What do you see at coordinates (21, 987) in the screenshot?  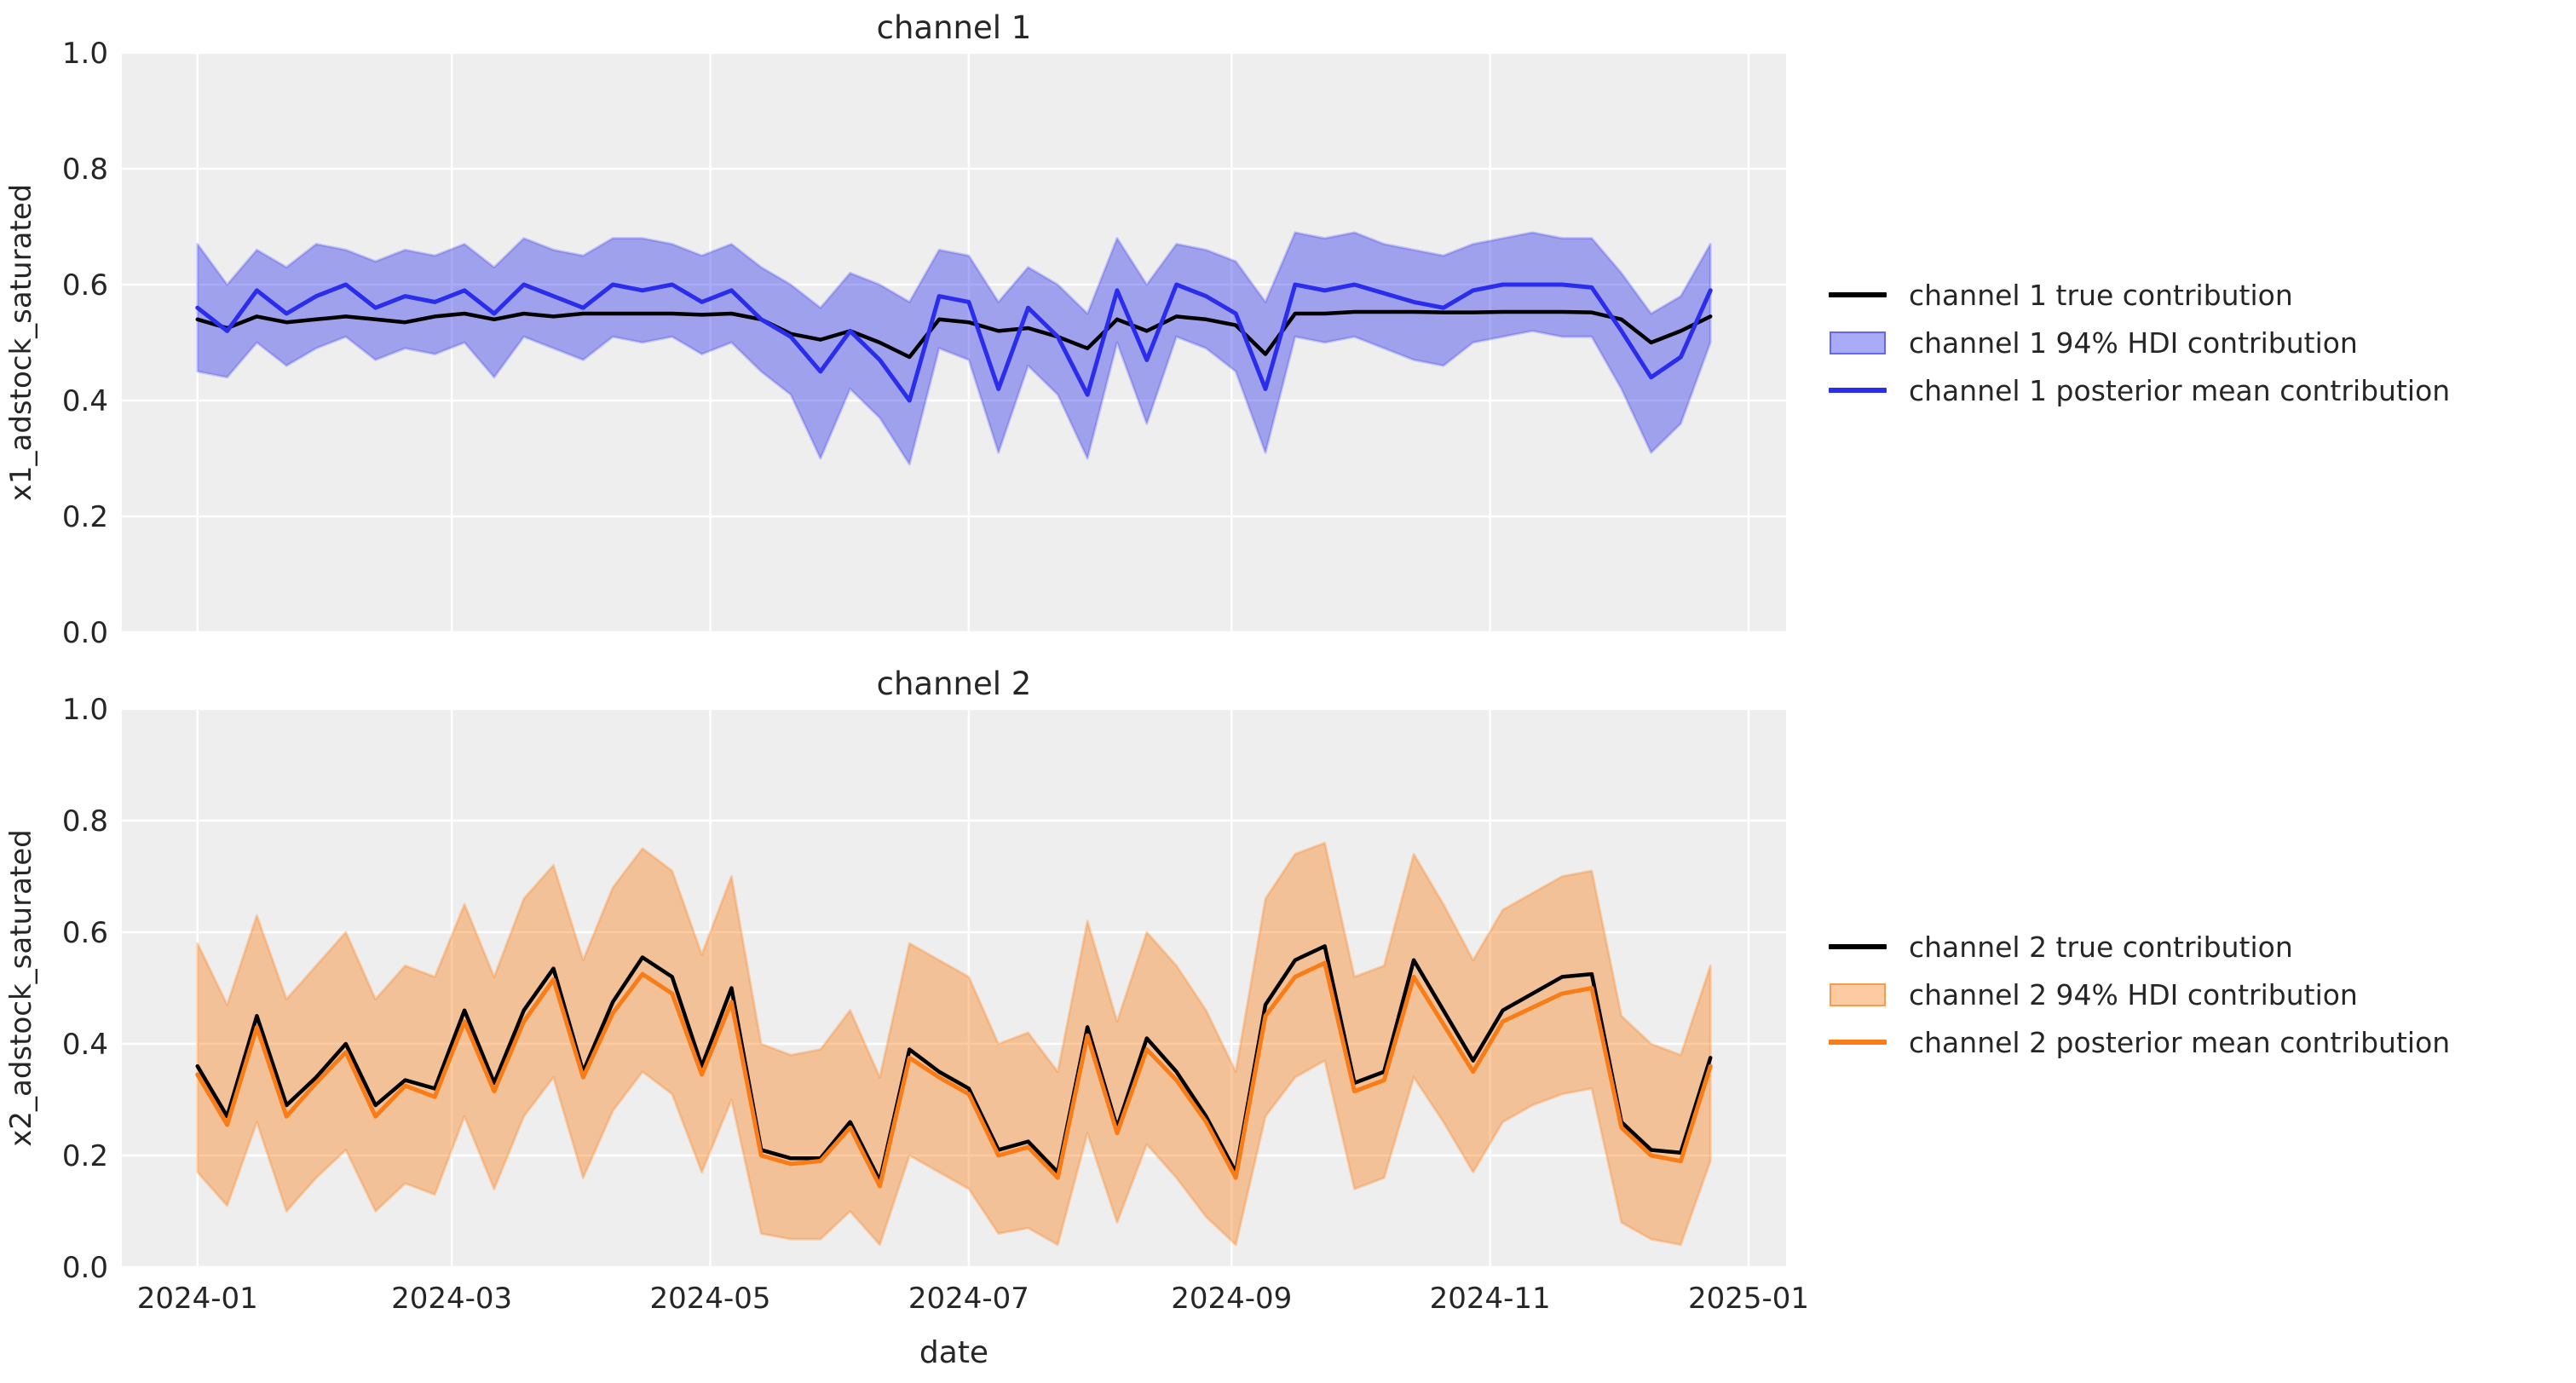 I see `y-axis-label: x2_adstock_saturated` at bounding box center [21, 987].